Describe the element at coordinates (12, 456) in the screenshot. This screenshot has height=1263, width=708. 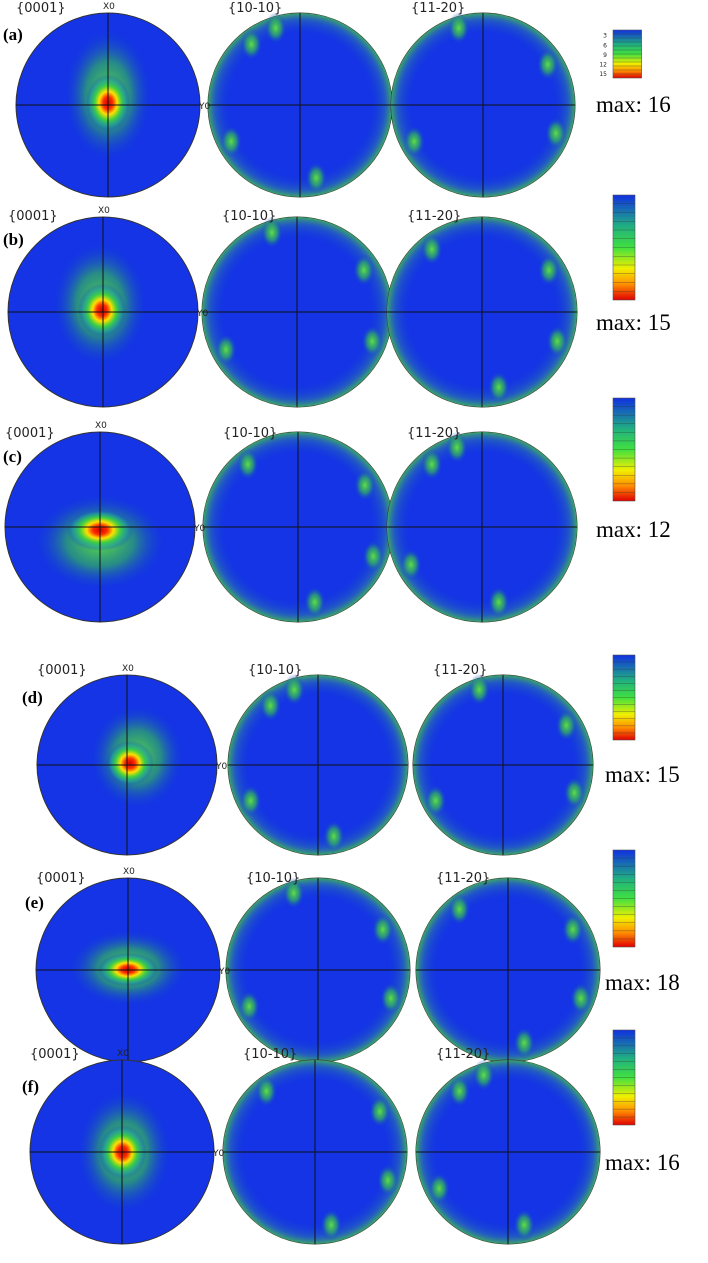
I see `panel-label: (c)` at that location.